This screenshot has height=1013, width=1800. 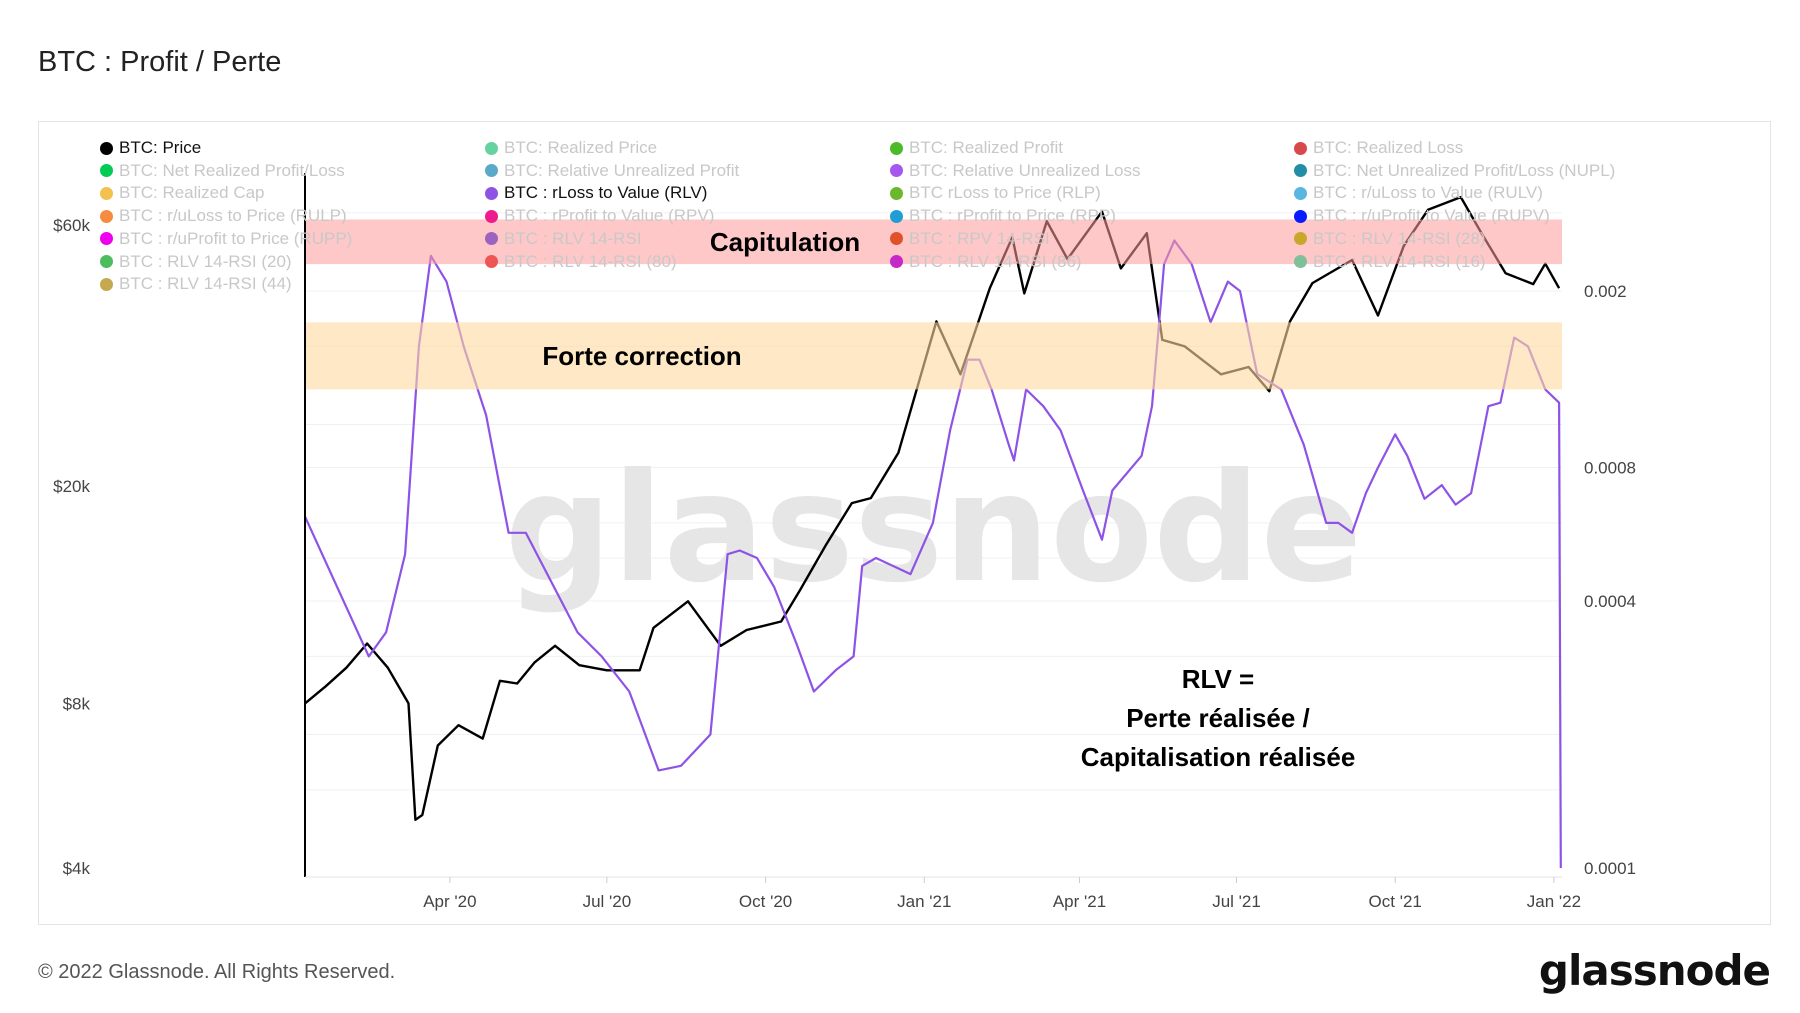 I want to click on y-right-tick-label: 0.0004, so click(x=1610, y=601).